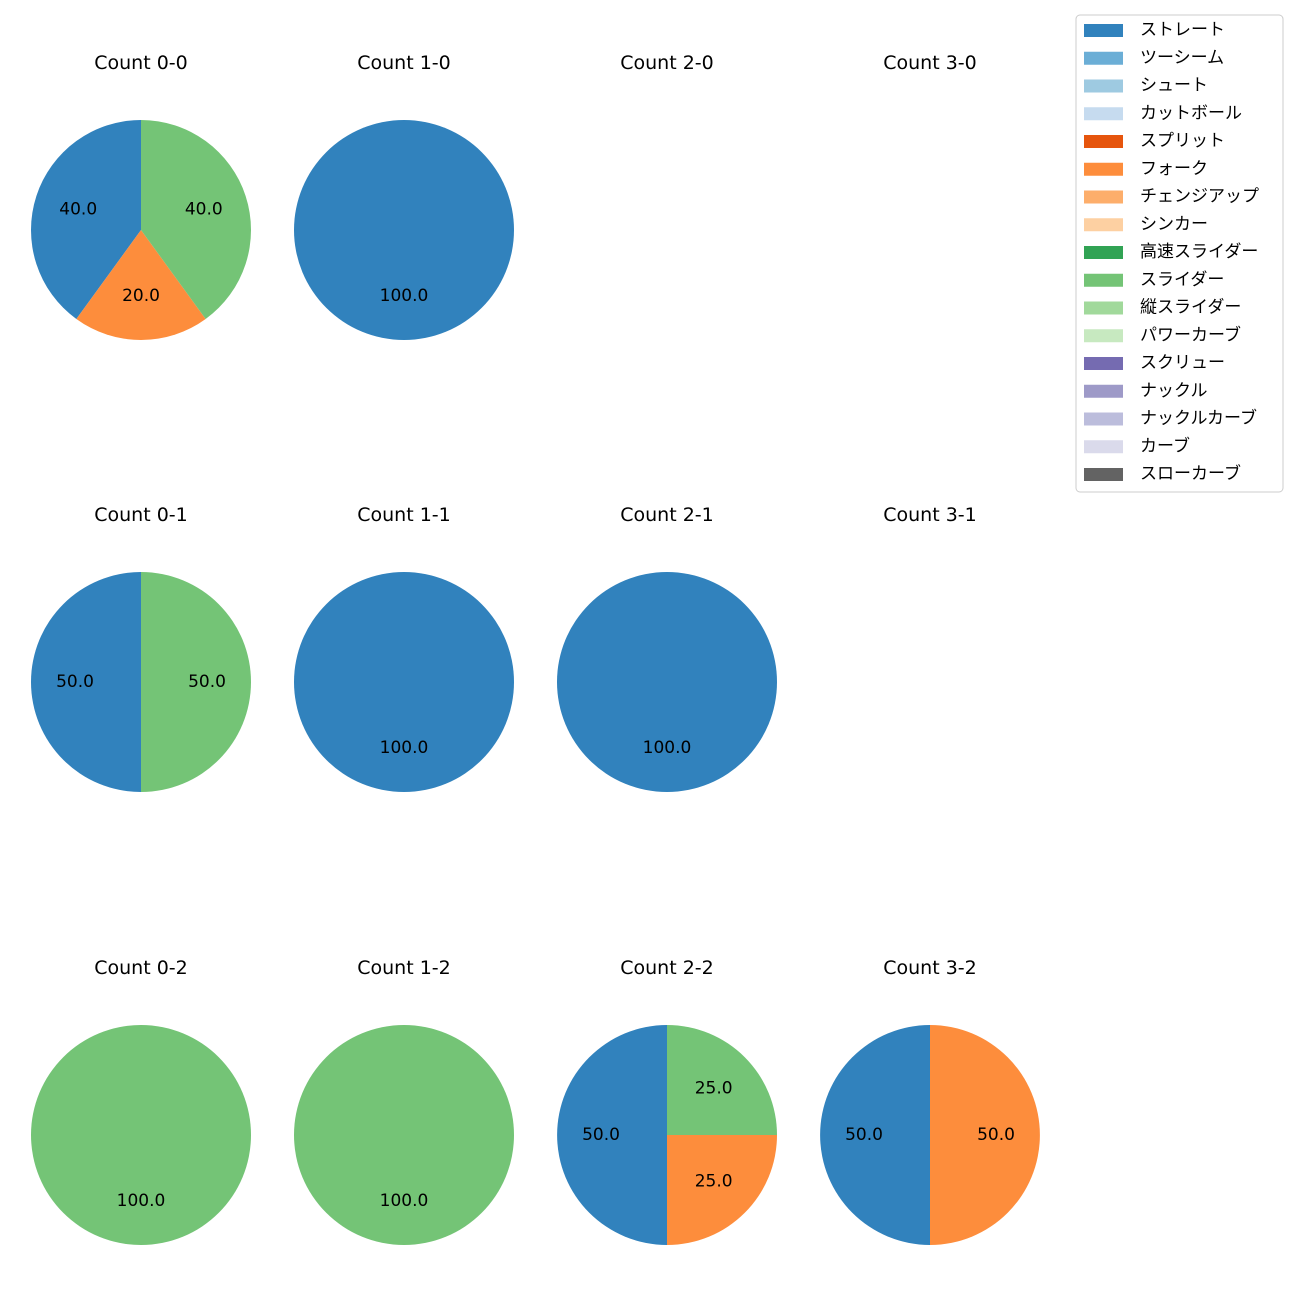 Image resolution: width=1300 pixels, height=1300 pixels. I want to click on legend-label: カットボール, so click(1191, 113).